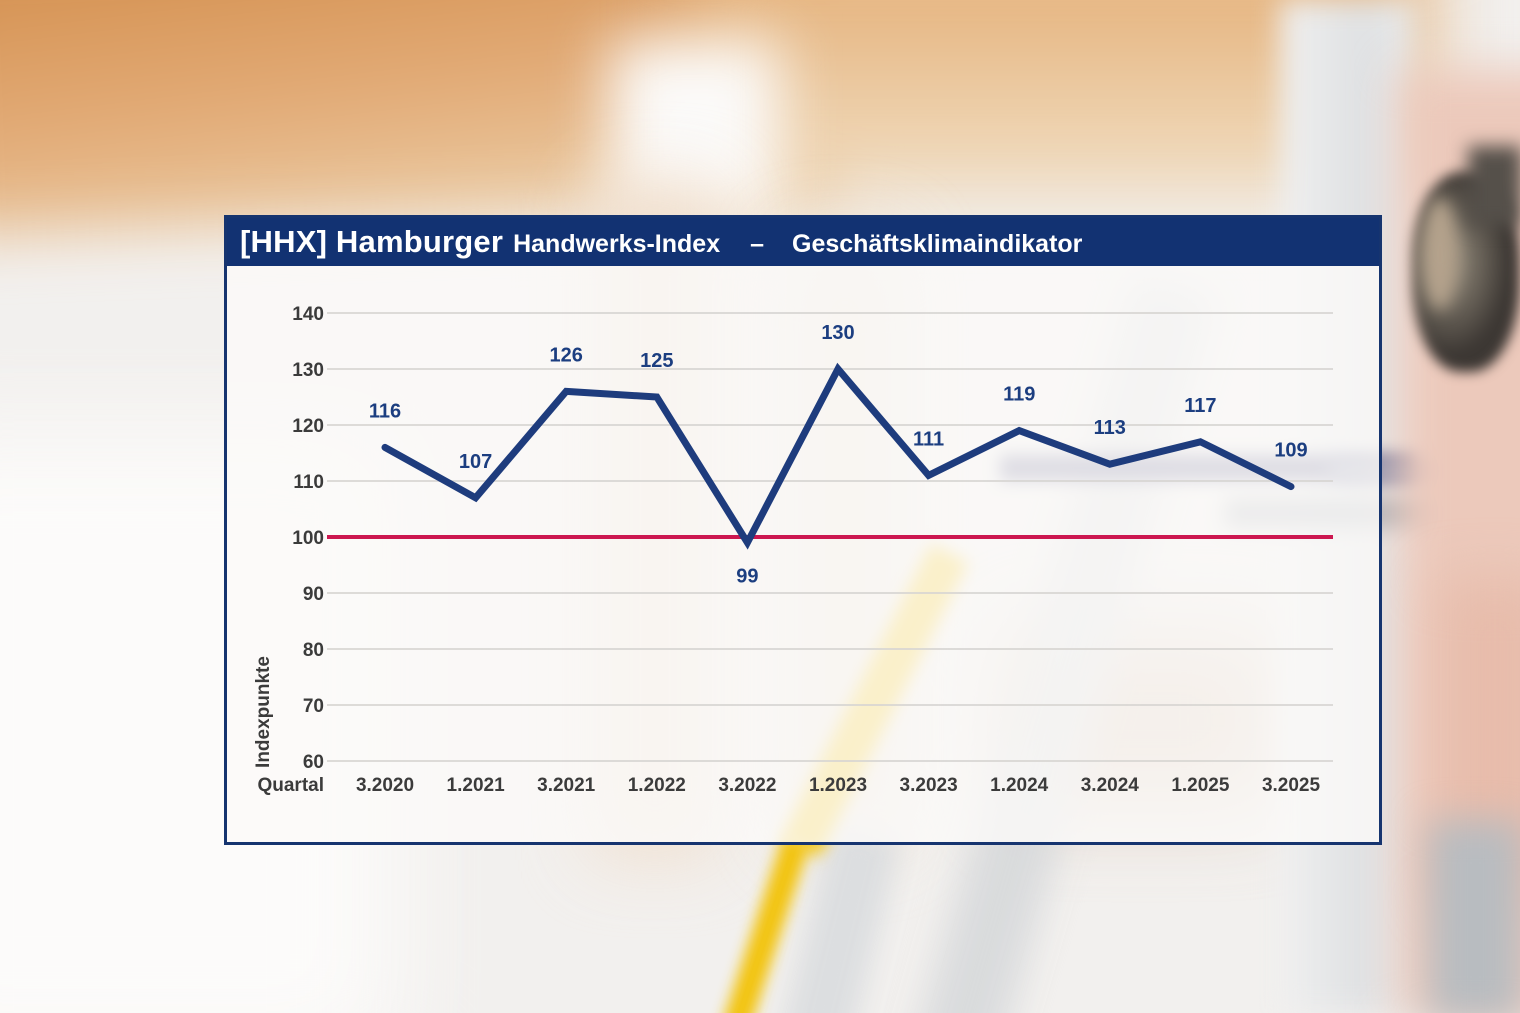  What do you see at coordinates (566, 355) in the screenshot?
I see `data-label: 126` at bounding box center [566, 355].